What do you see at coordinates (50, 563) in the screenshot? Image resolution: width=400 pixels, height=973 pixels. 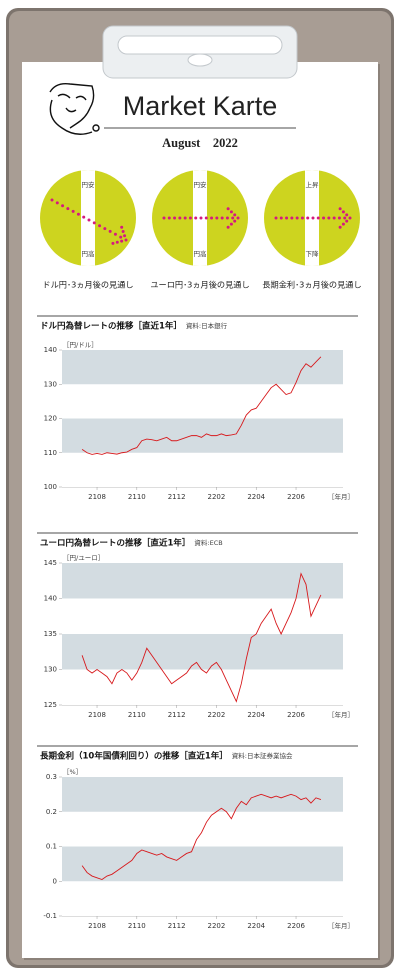 I see `y-tick-label: 145` at bounding box center [50, 563].